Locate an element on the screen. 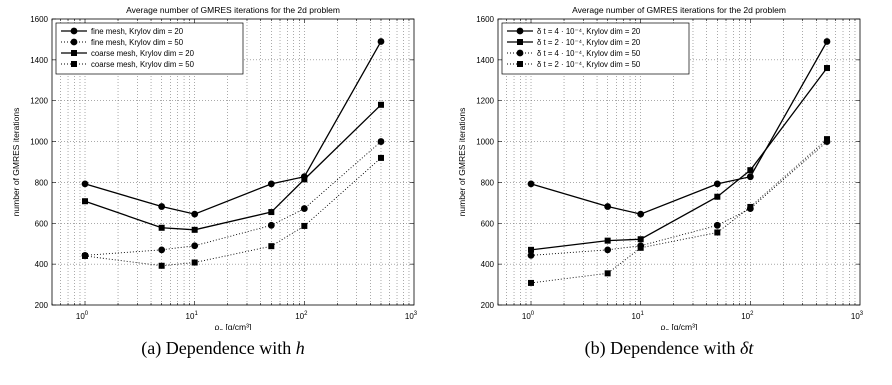  caption-a-symbol: h is located at coordinates (300, 348).